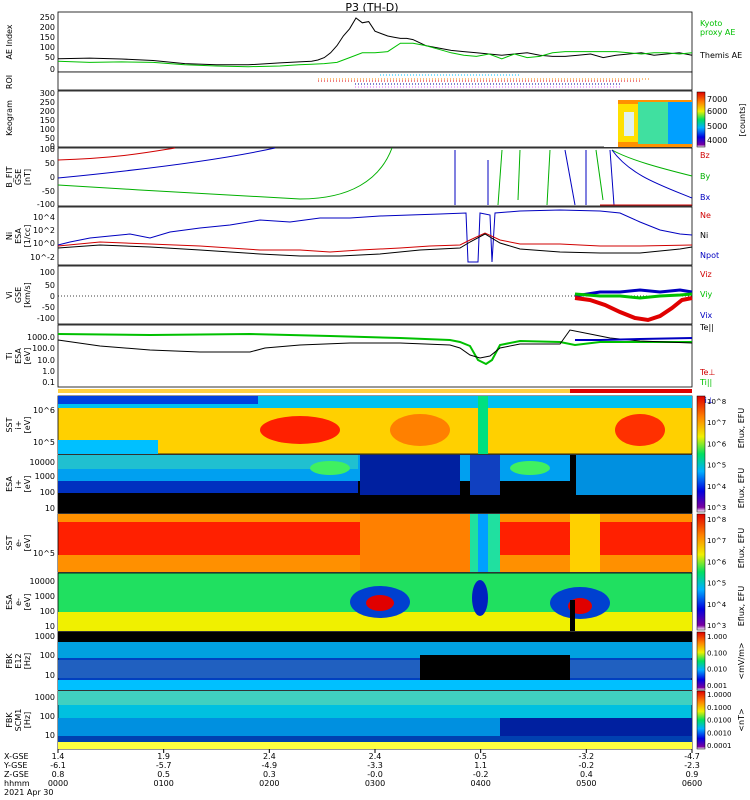 The width and height of the screenshot is (750, 800). What do you see at coordinates (47, 111) in the screenshot?
I see `keo-tick-200: 200` at bounding box center [47, 111].